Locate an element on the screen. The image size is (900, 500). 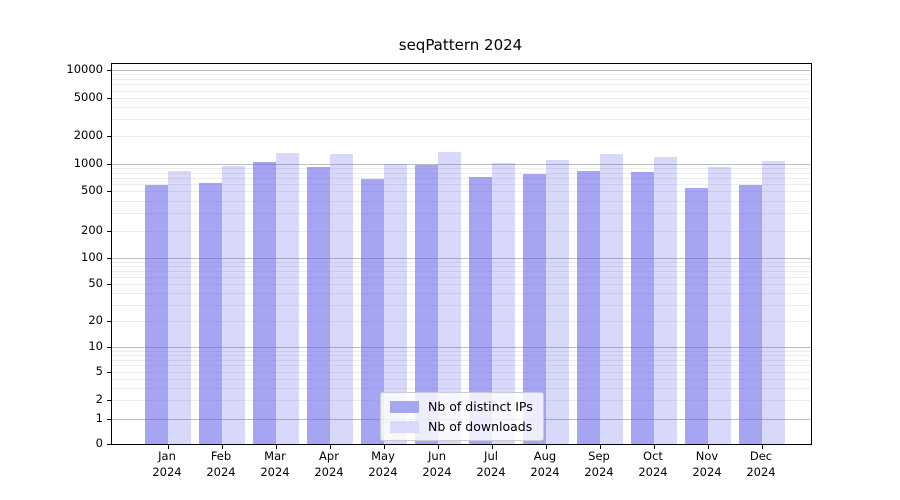
bar-distinct-ips-feb is located at coordinates (210, 313).